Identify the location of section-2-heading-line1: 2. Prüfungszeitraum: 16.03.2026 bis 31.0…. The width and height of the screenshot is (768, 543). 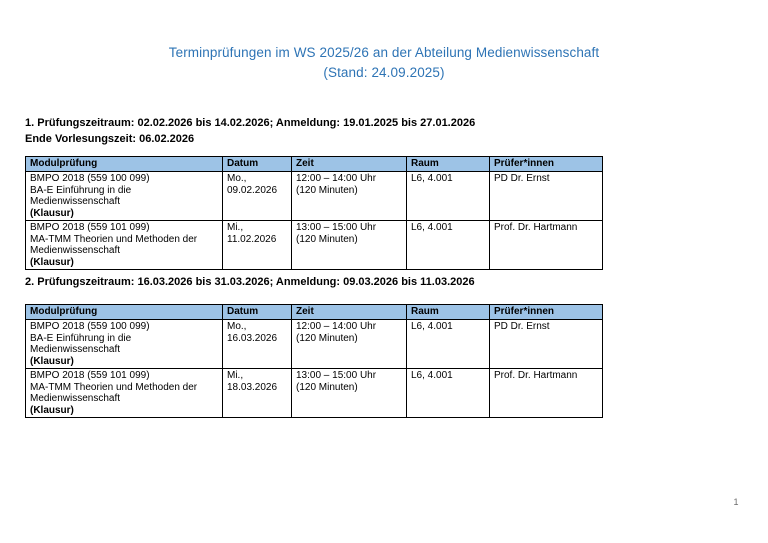
(250, 282).